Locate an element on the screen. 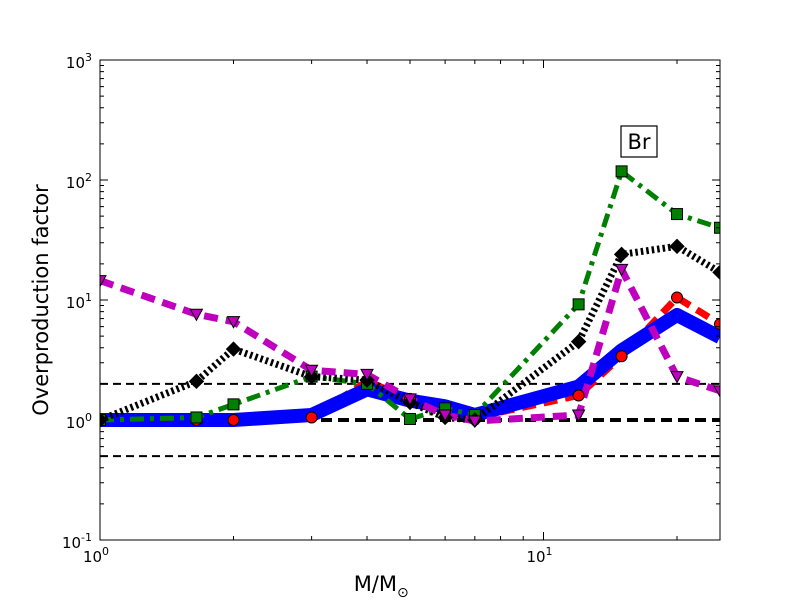 This screenshot has width=800, height=600. y-tick-label: 10⁻¹ is located at coordinates (77, 541).